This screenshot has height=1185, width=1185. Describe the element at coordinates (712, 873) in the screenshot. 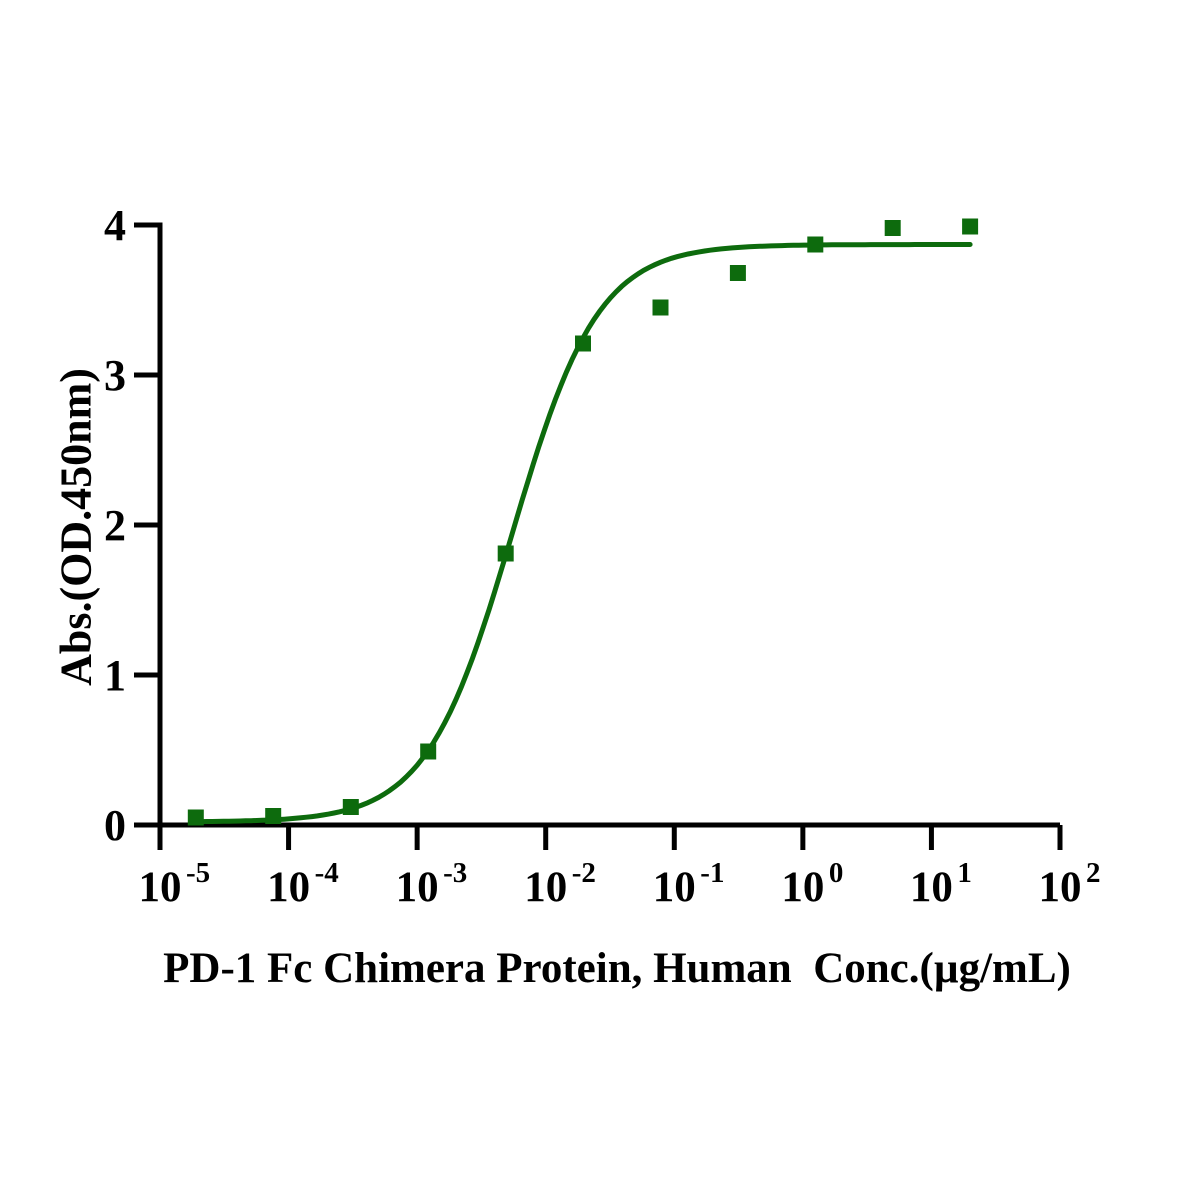

I see `x-tick-exponent: -1` at that location.